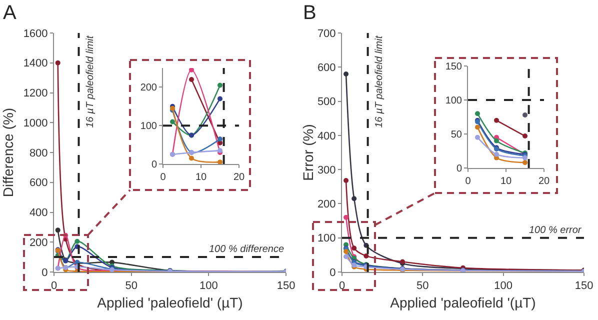 The width and height of the screenshot is (598, 320). What do you see at coordinates (453, 67) in the screenshot?
I see `y-tick-label: 150` at bounding box center [453, 67].